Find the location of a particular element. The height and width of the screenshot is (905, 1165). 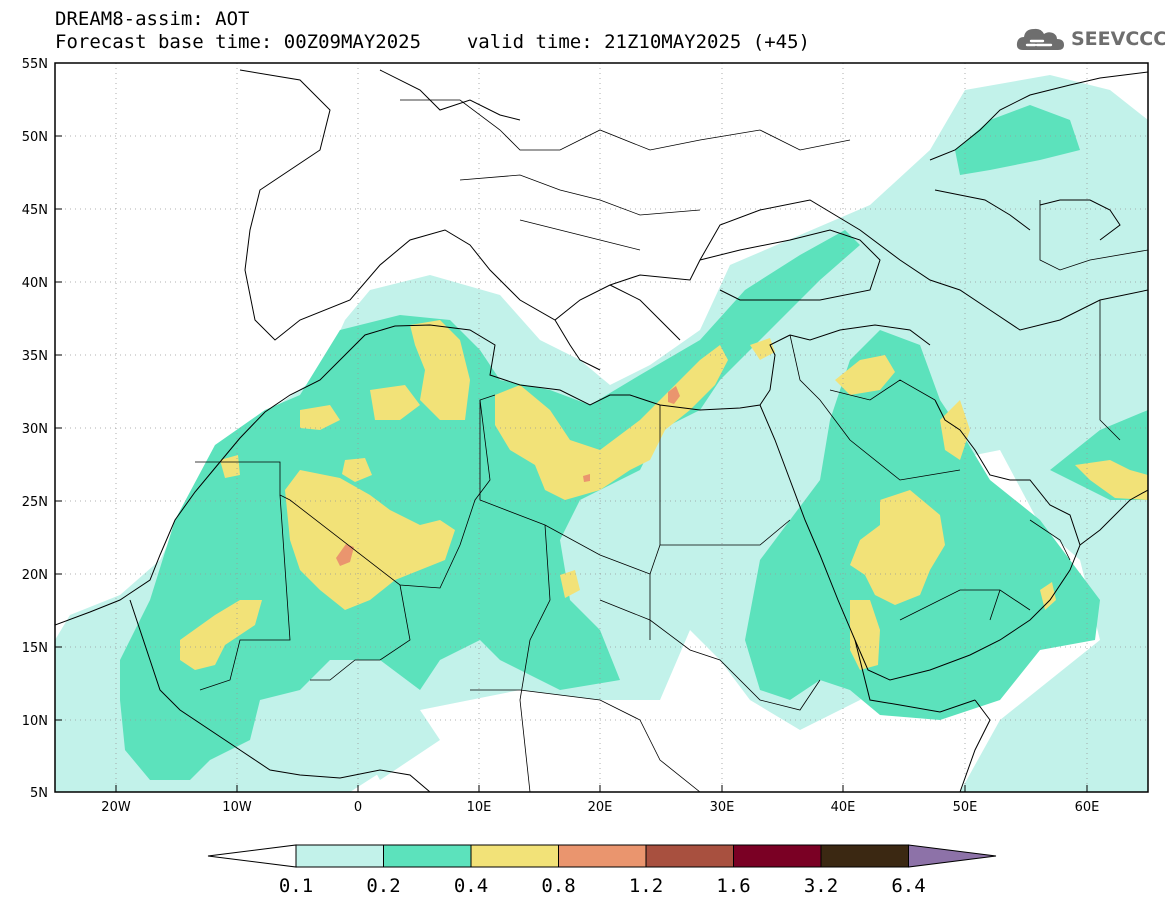

aot-level-0.8 is located at coordinates (508, 476).